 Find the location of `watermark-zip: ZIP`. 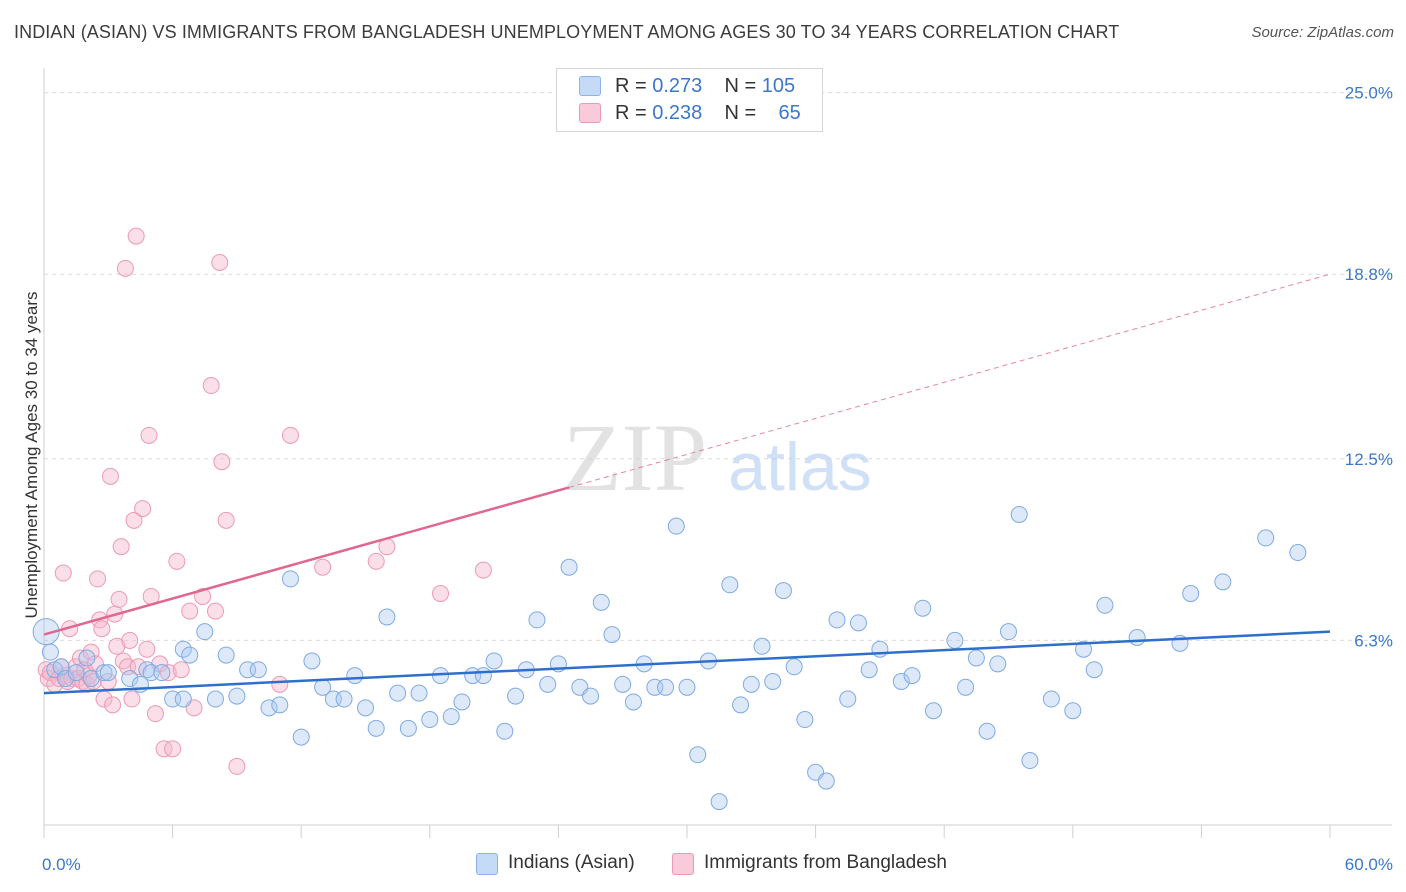

watermark-zip: ZIP is located at coordinates (635, 457).